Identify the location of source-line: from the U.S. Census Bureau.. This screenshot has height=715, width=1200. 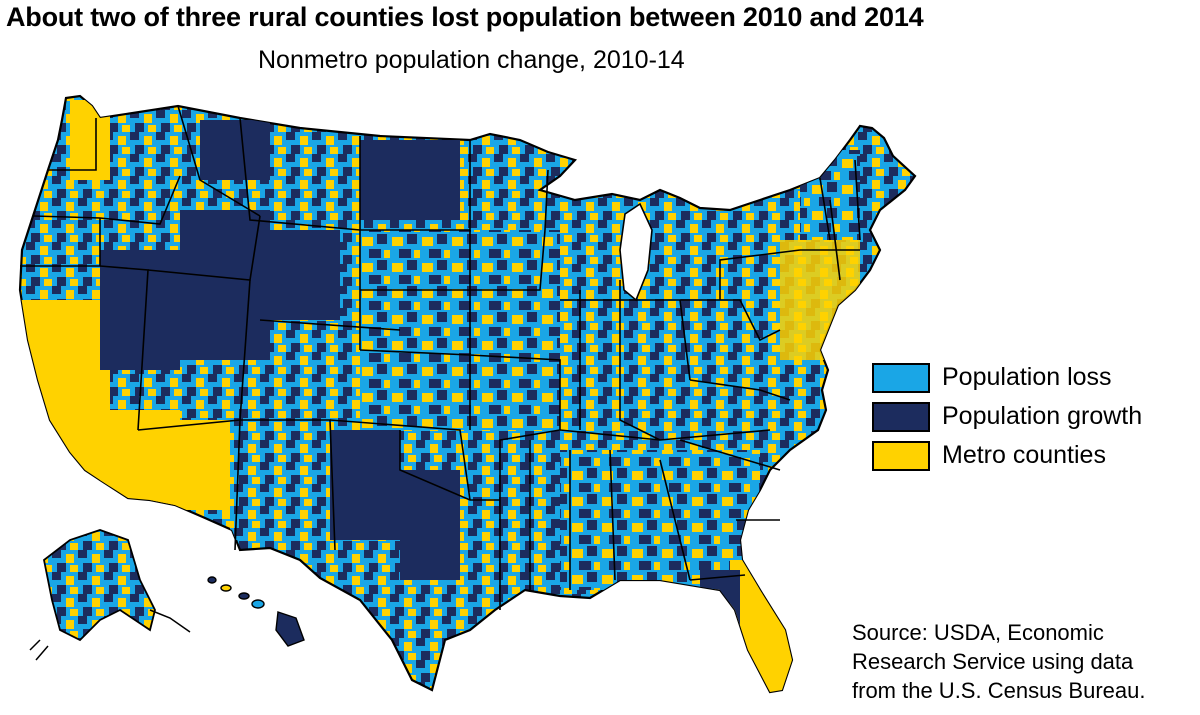
(999, 690).